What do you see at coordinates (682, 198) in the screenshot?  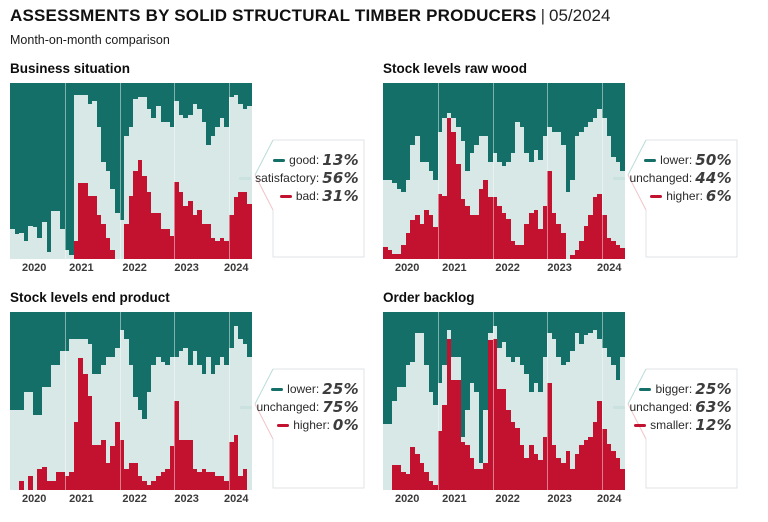 I see `legend-callout-box` at bounding box center [682, 198].